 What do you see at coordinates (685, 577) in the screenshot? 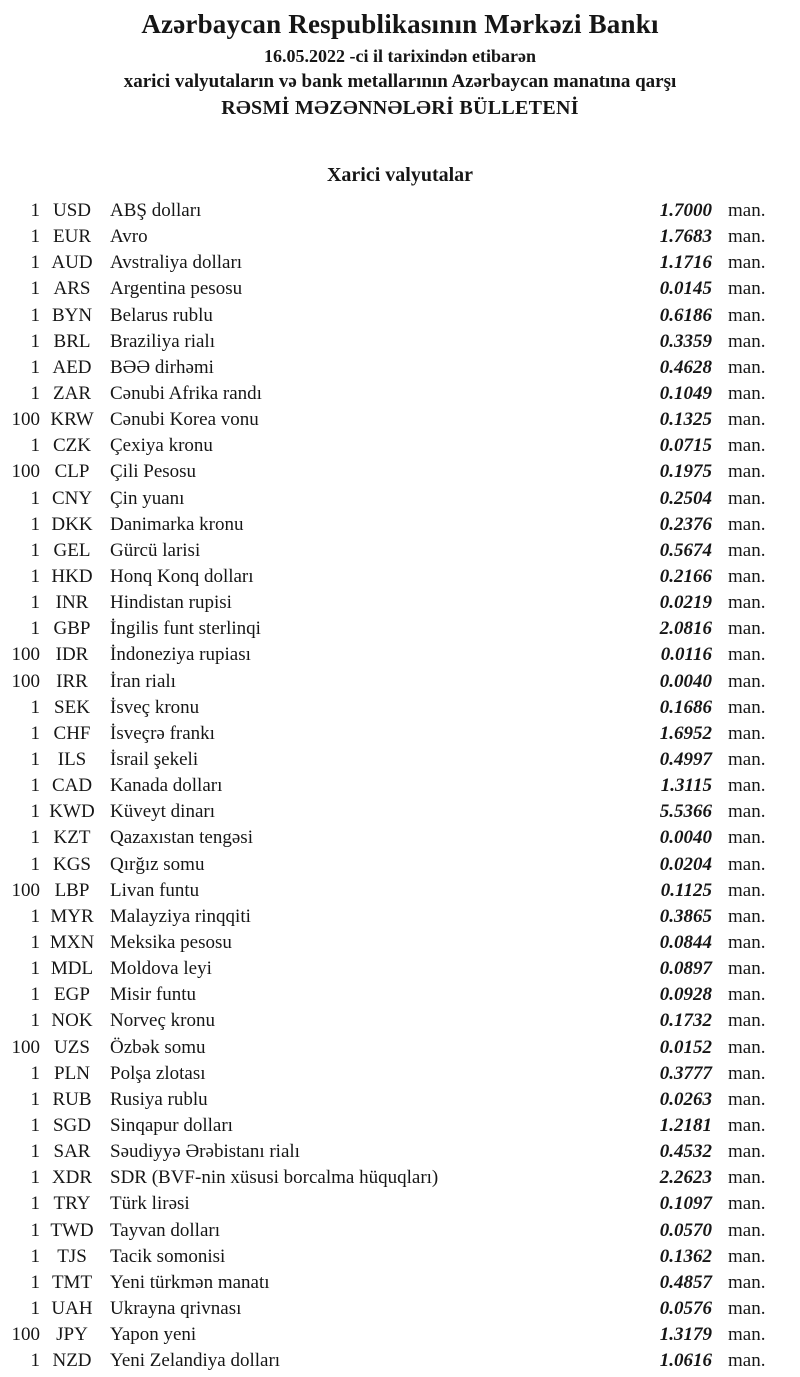
I see `rate-value: 0.2166` at bounding box center [685, 577].